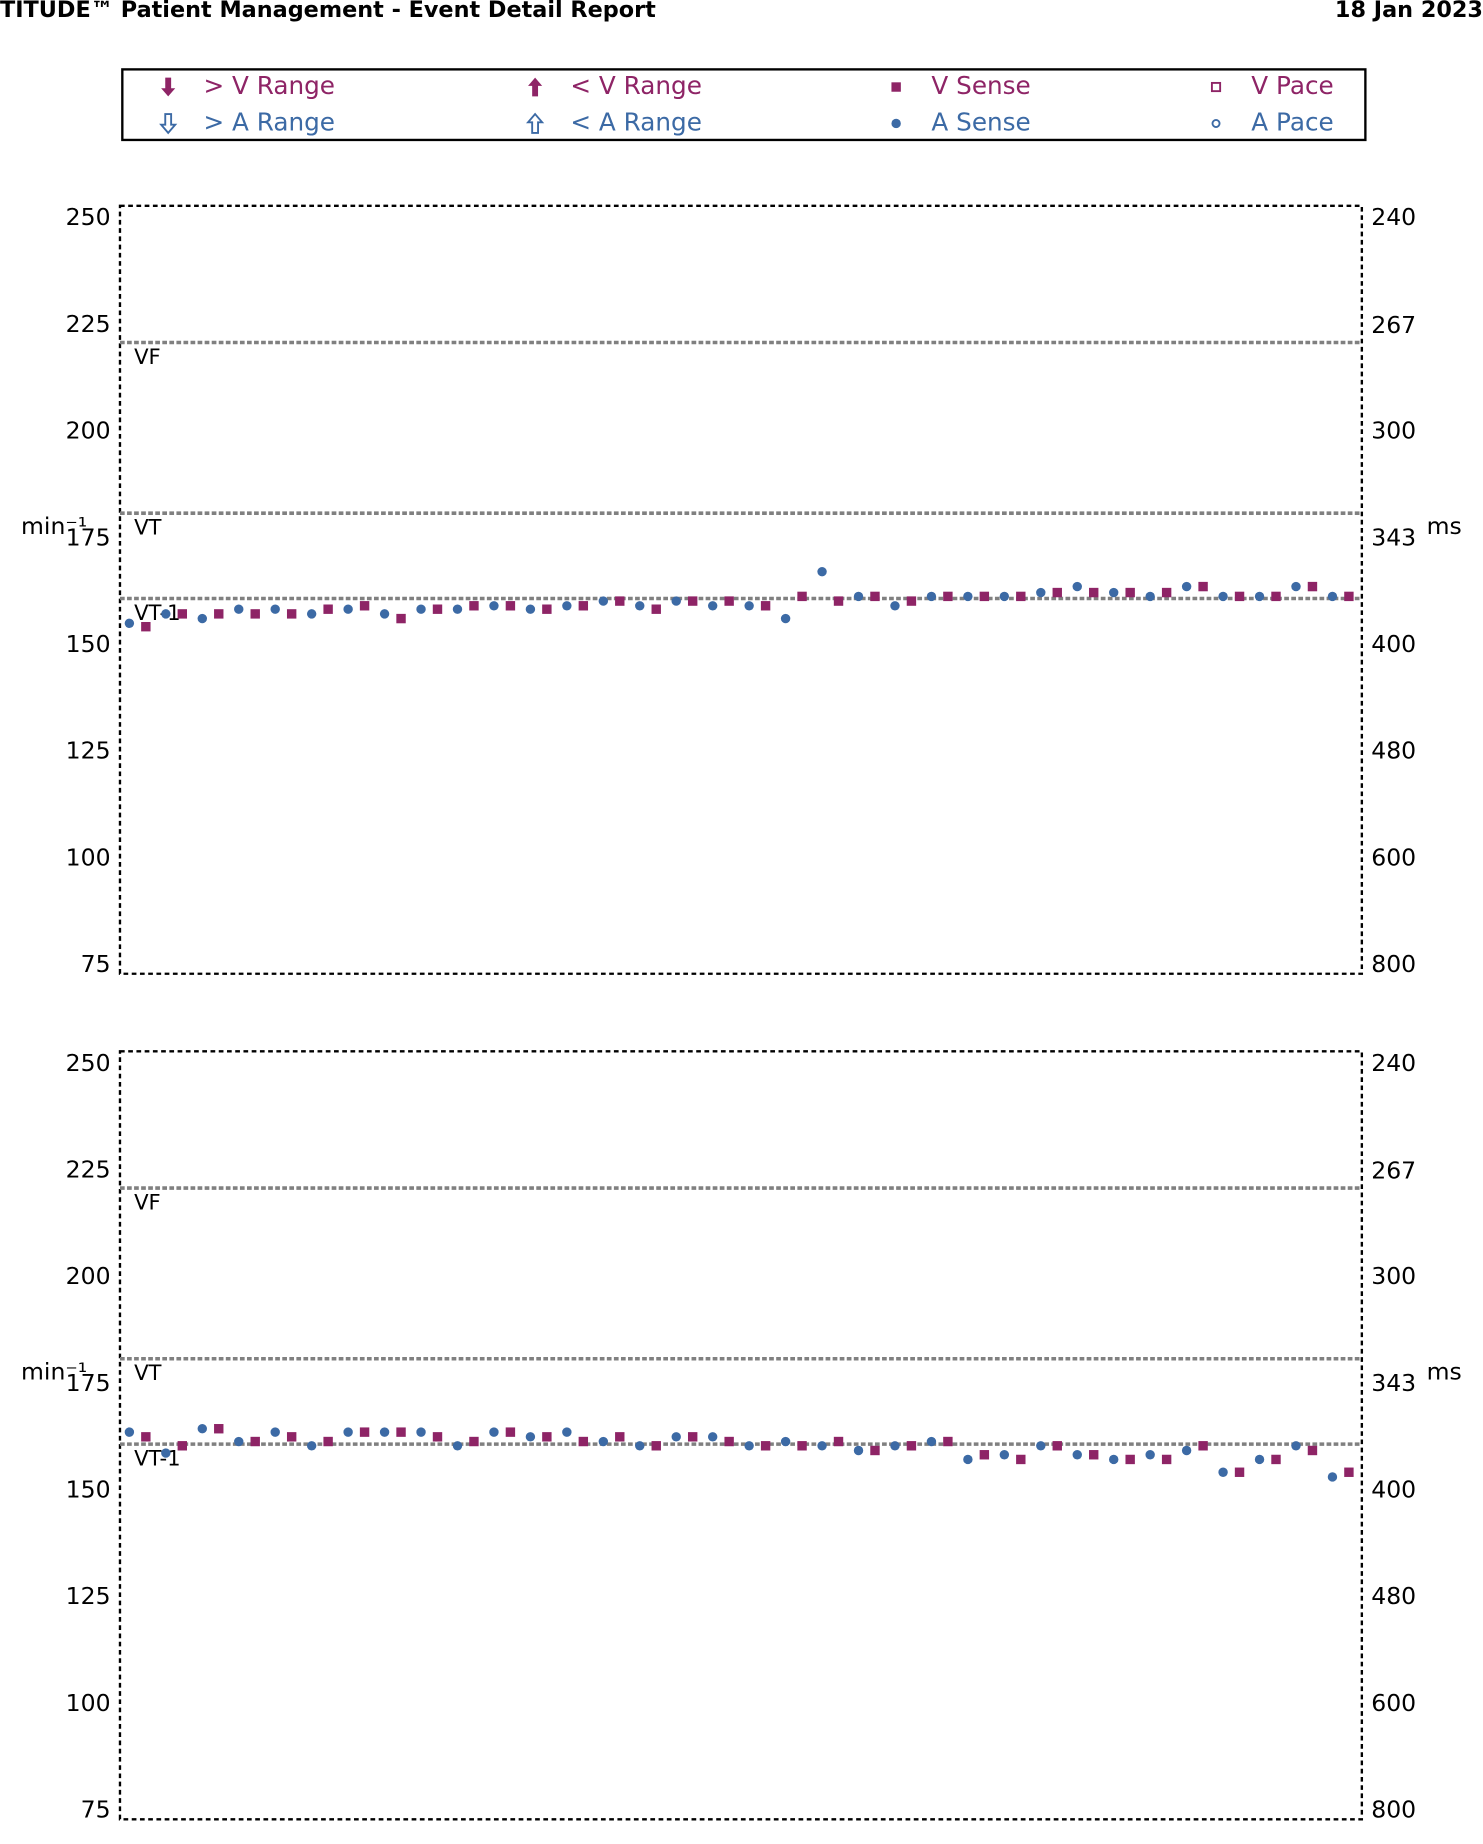 The height and width of the screenshot is (1844, 1483). Describe the element at coordinates (269, 121) in the screenshot. I see `legend-label: > A Range` at that location.